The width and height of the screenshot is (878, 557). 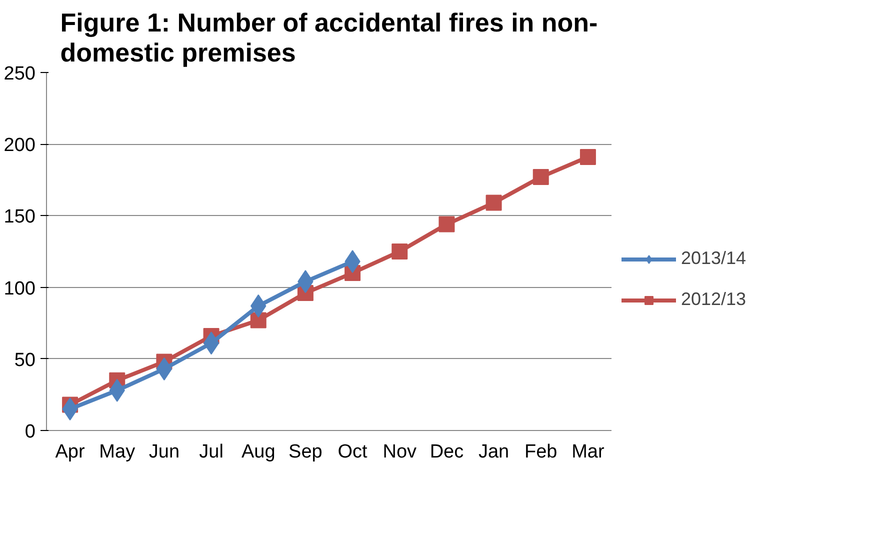 I want to click on x-tick-label: Aug, so click(x=258, y=452).